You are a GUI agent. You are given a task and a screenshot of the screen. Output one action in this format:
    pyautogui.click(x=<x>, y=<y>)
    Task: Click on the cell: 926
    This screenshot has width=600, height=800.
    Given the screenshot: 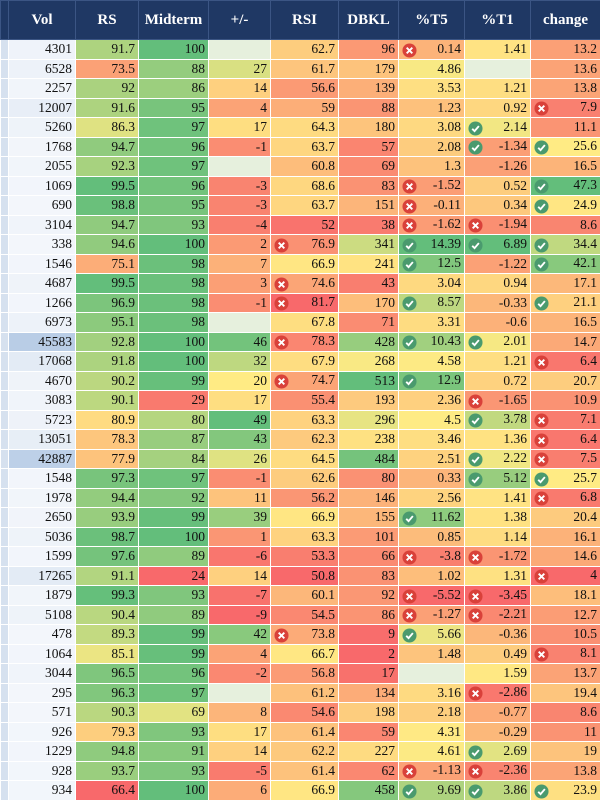 What is the action you would take?
    pyautogui.click(x=42, y=731)
    